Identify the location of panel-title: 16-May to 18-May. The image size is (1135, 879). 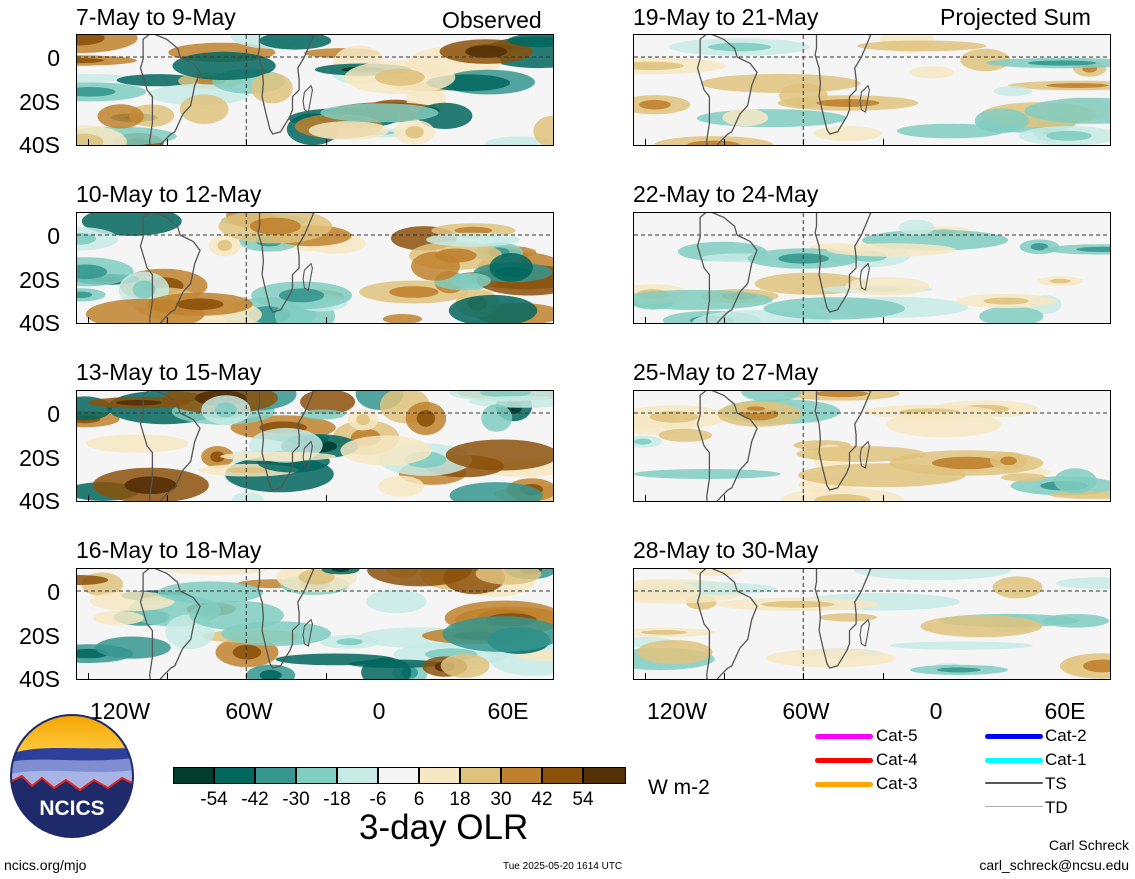
(169, 550).